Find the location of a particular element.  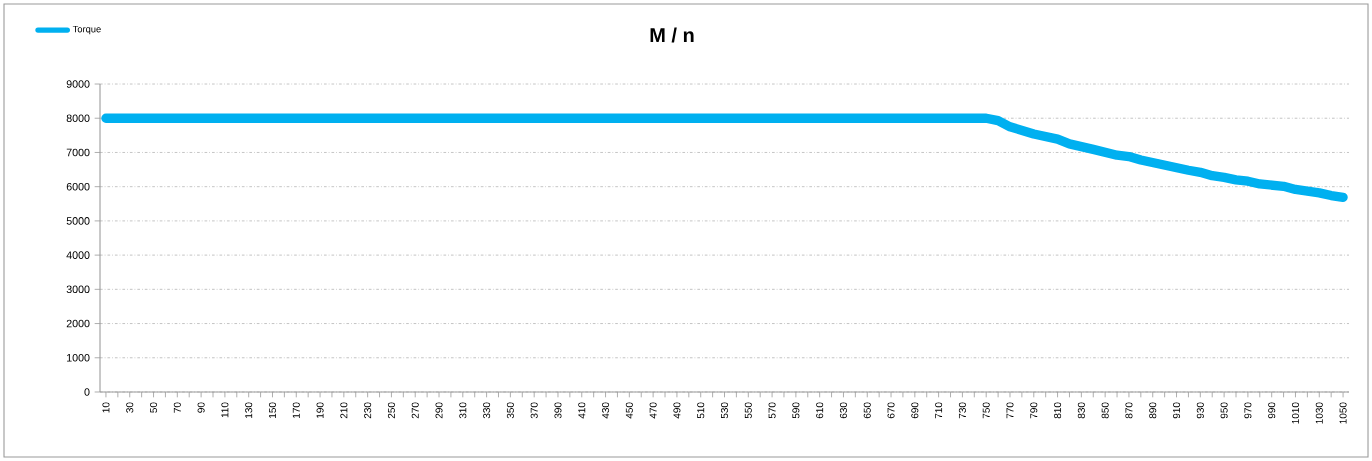

x-tick-label: 610 is located at coordinates (820, 410).